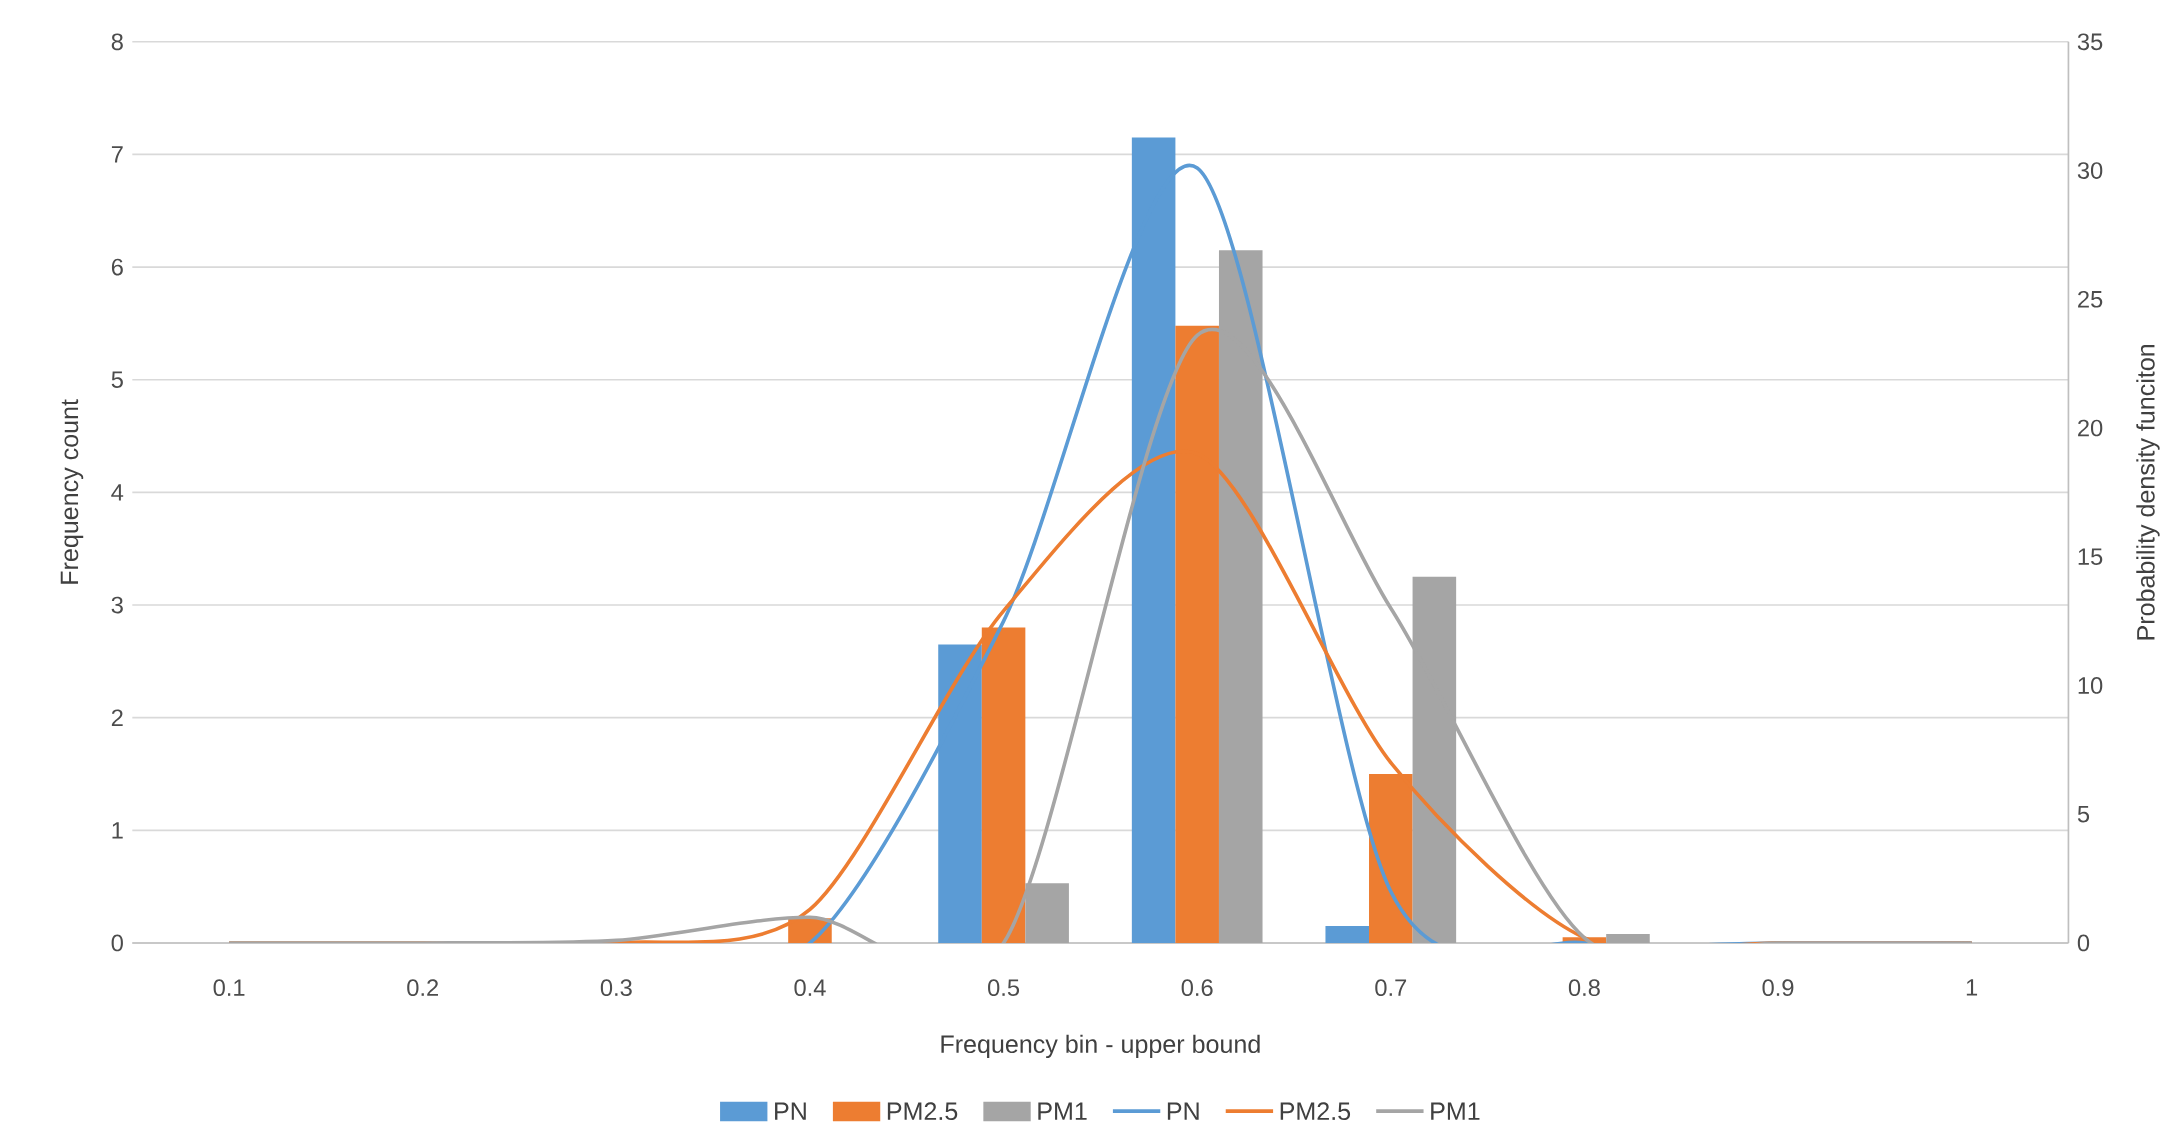 This screenshot has width=2184, height=1132. What do you see at coordinates (117, 267) in the screenshot?
I see `y-tick-label: 6` at bounding box center [117, 267].